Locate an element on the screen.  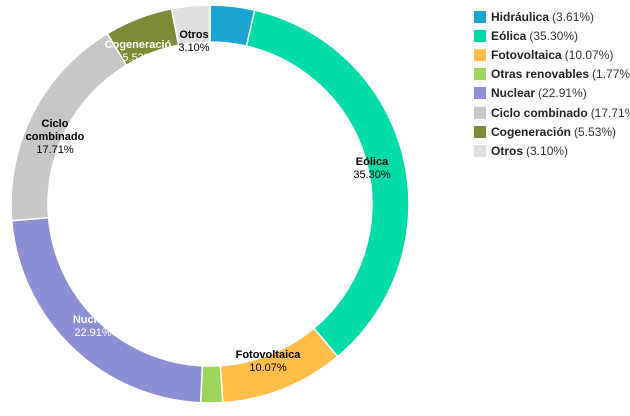
legend-value: (10.07%) is located at coordinates (589, 54).